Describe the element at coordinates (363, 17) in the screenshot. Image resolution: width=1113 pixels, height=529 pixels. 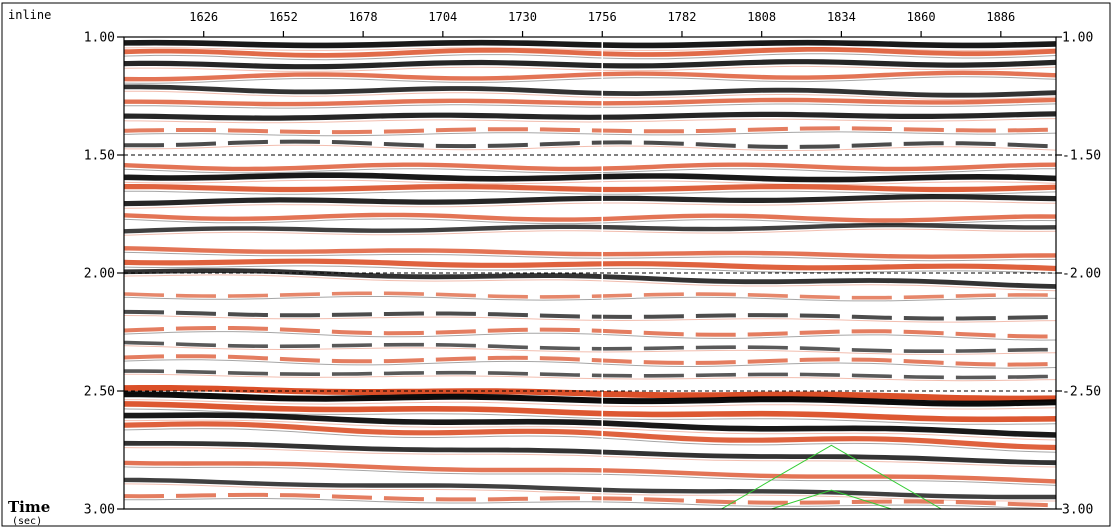
I see `x-tick-label-1678: 1678` at that location.